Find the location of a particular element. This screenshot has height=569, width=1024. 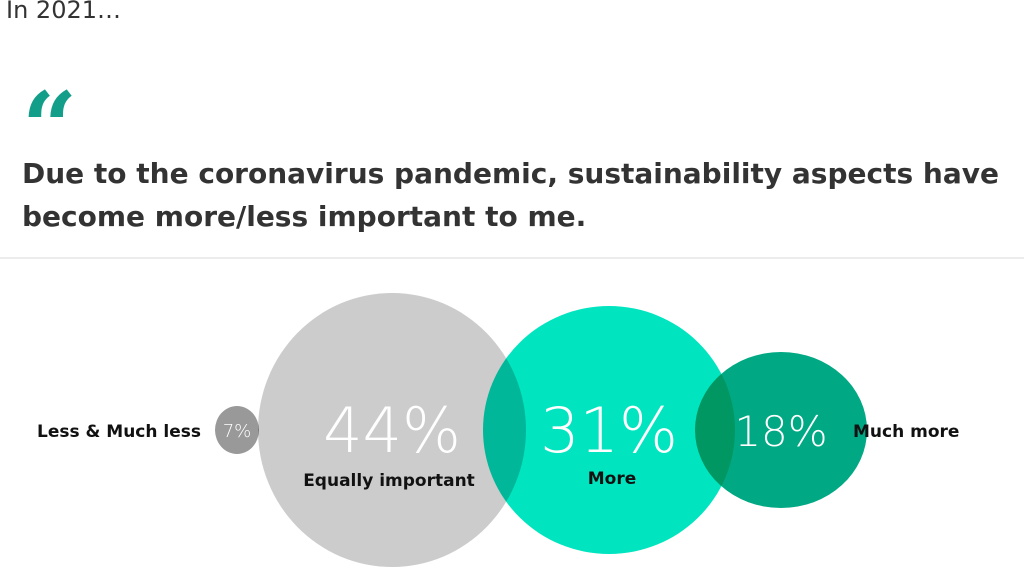

category-label-less-much-less: Less & Much less is located at coordinates (119, 432).